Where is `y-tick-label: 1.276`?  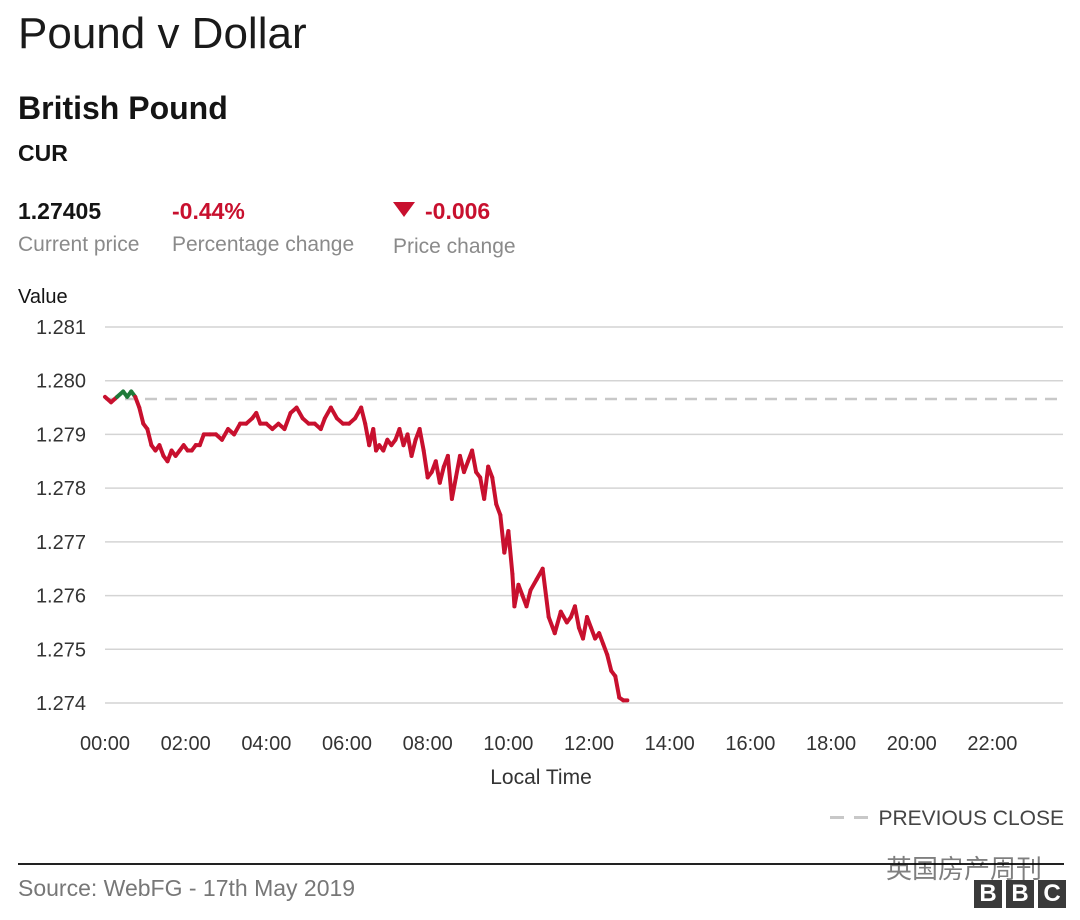
y-tick-label: 1.276 is located at coordinates (61, 597).